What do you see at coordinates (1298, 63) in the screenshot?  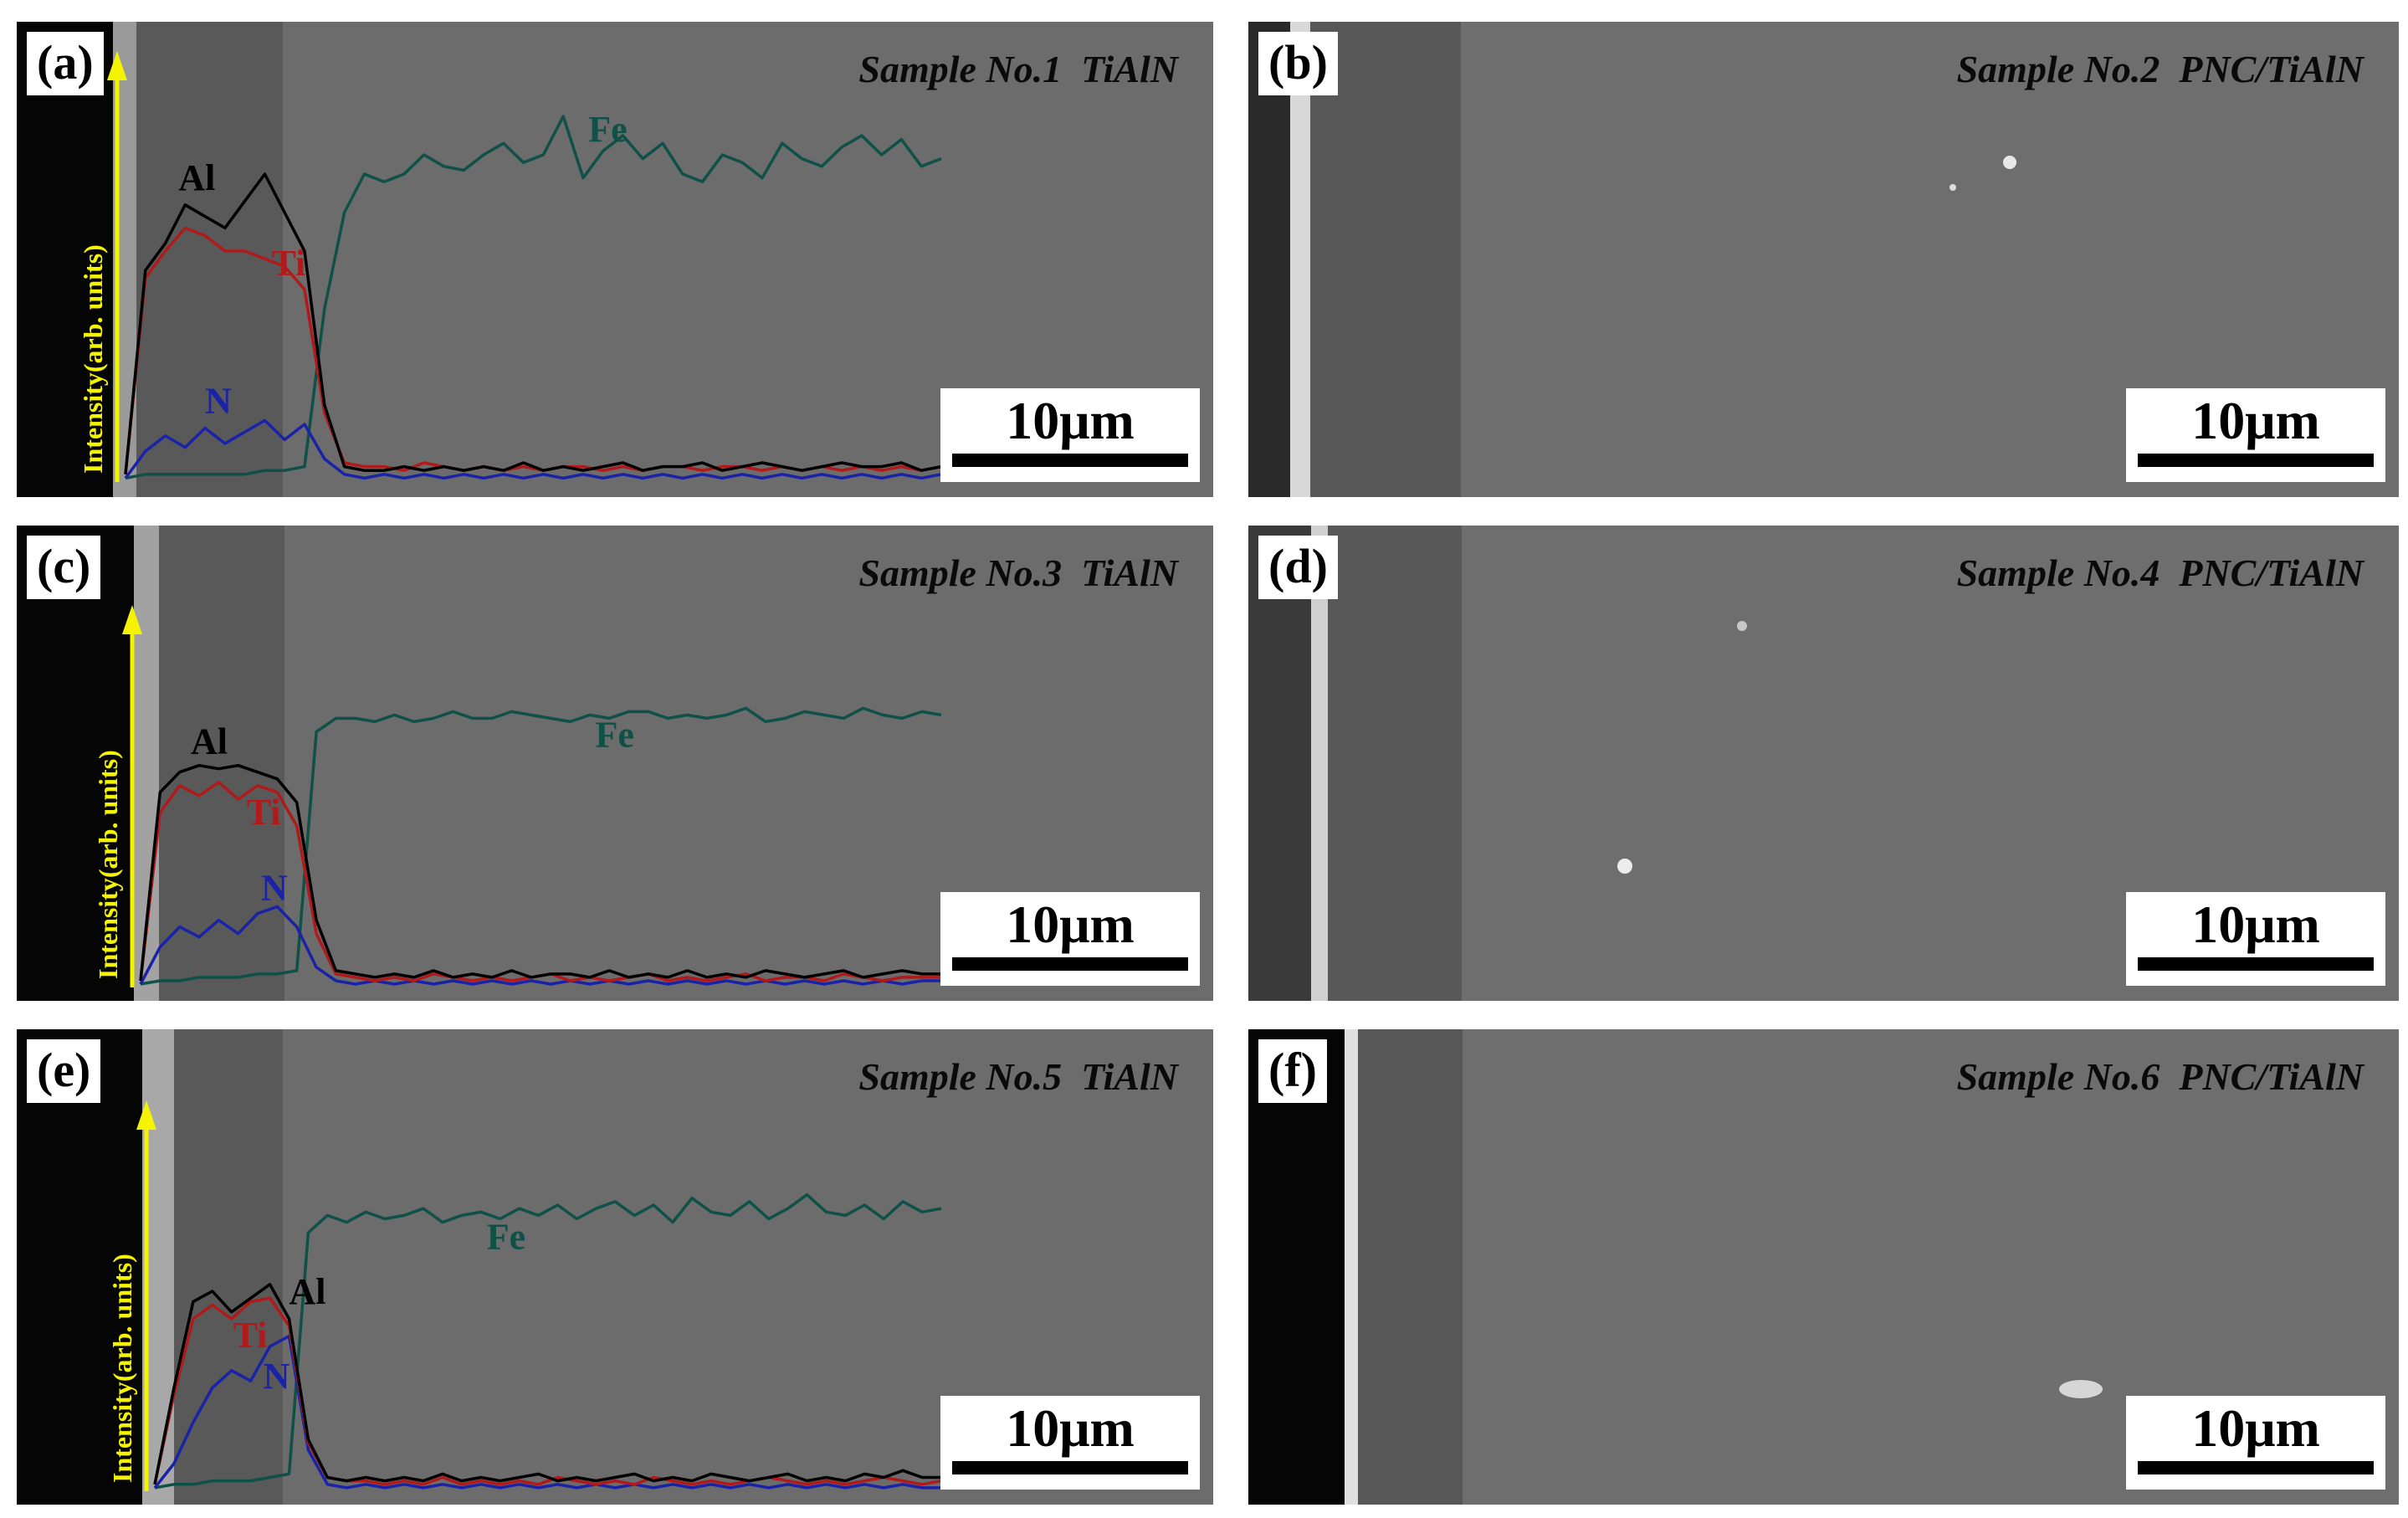 I see `panel-label: (b)` at bounding box center [1298, 63].